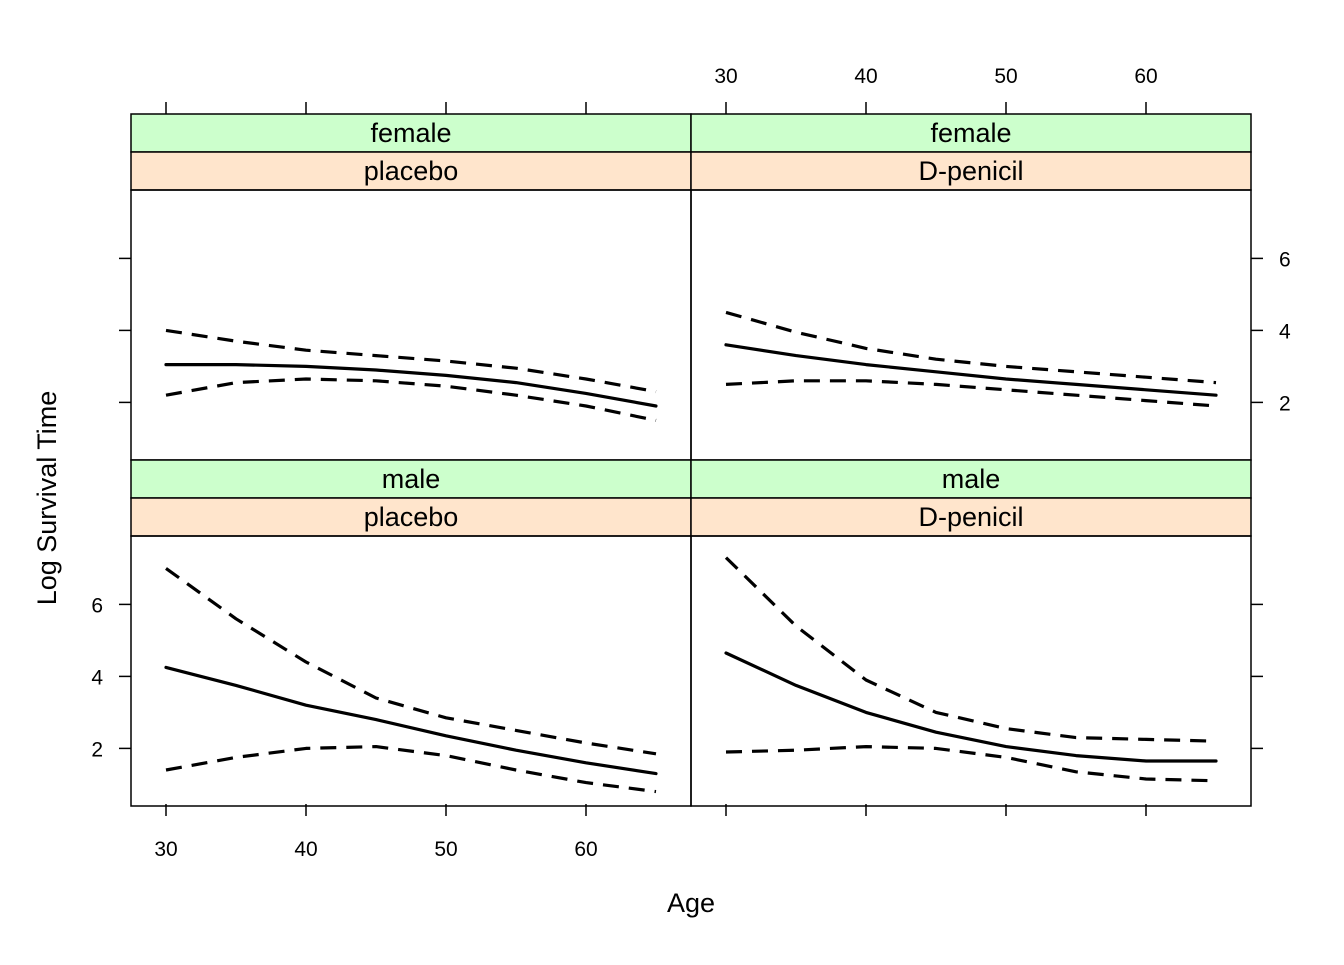  What do you see at coordinates (691, 903) in the screenshot?
I see `x-axis-title: Age` at bounding box center [691, 903].